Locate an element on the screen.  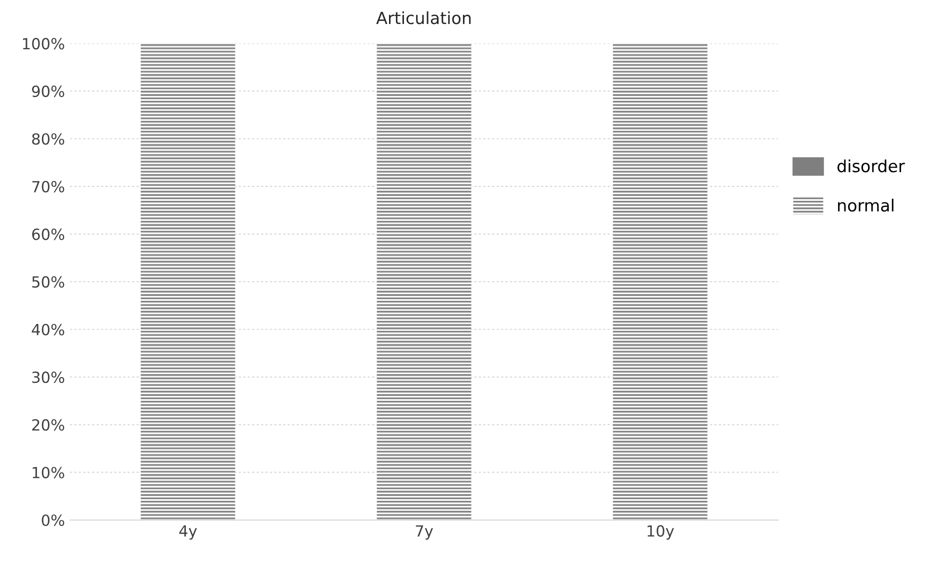
y-tick-label: 50% is located at coordinates (48, 282).